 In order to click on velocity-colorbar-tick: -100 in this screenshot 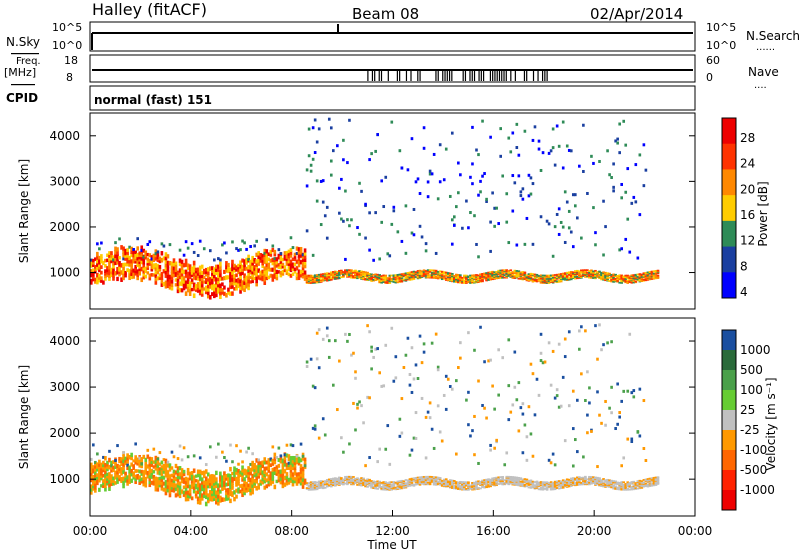, I will do `click(753, 450)`.